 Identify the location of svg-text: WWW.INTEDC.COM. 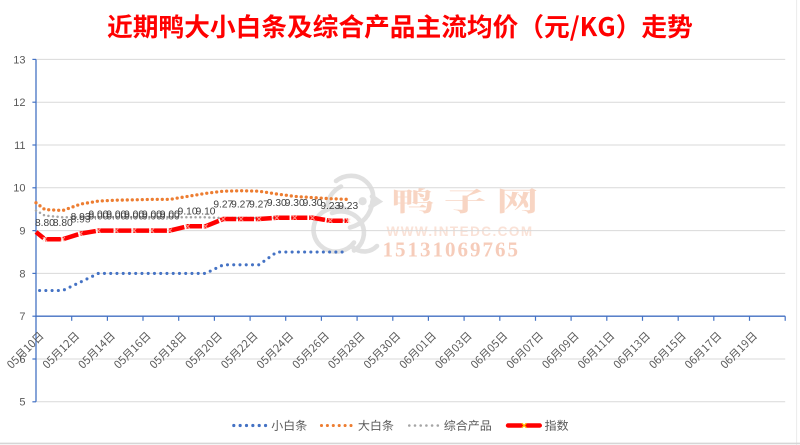
(460, 231).